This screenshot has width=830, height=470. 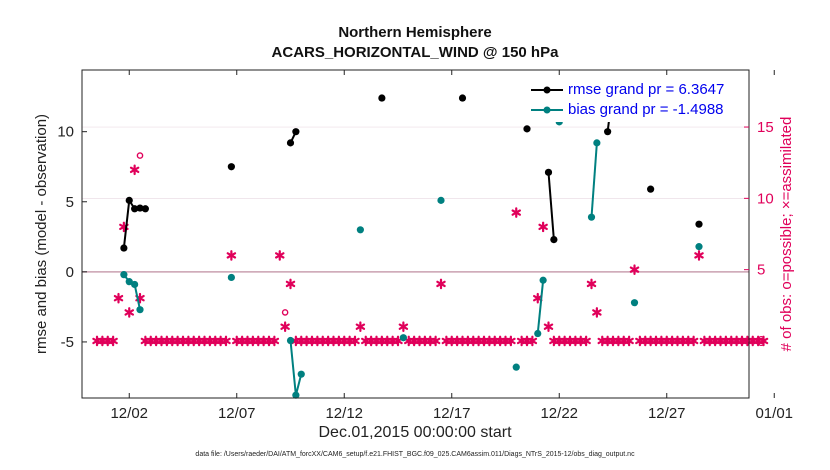 What do you see at coordinates (761, 341) in the screenshot?
I see `y-right-tick-label: 0` at bounding box center [761, 341].